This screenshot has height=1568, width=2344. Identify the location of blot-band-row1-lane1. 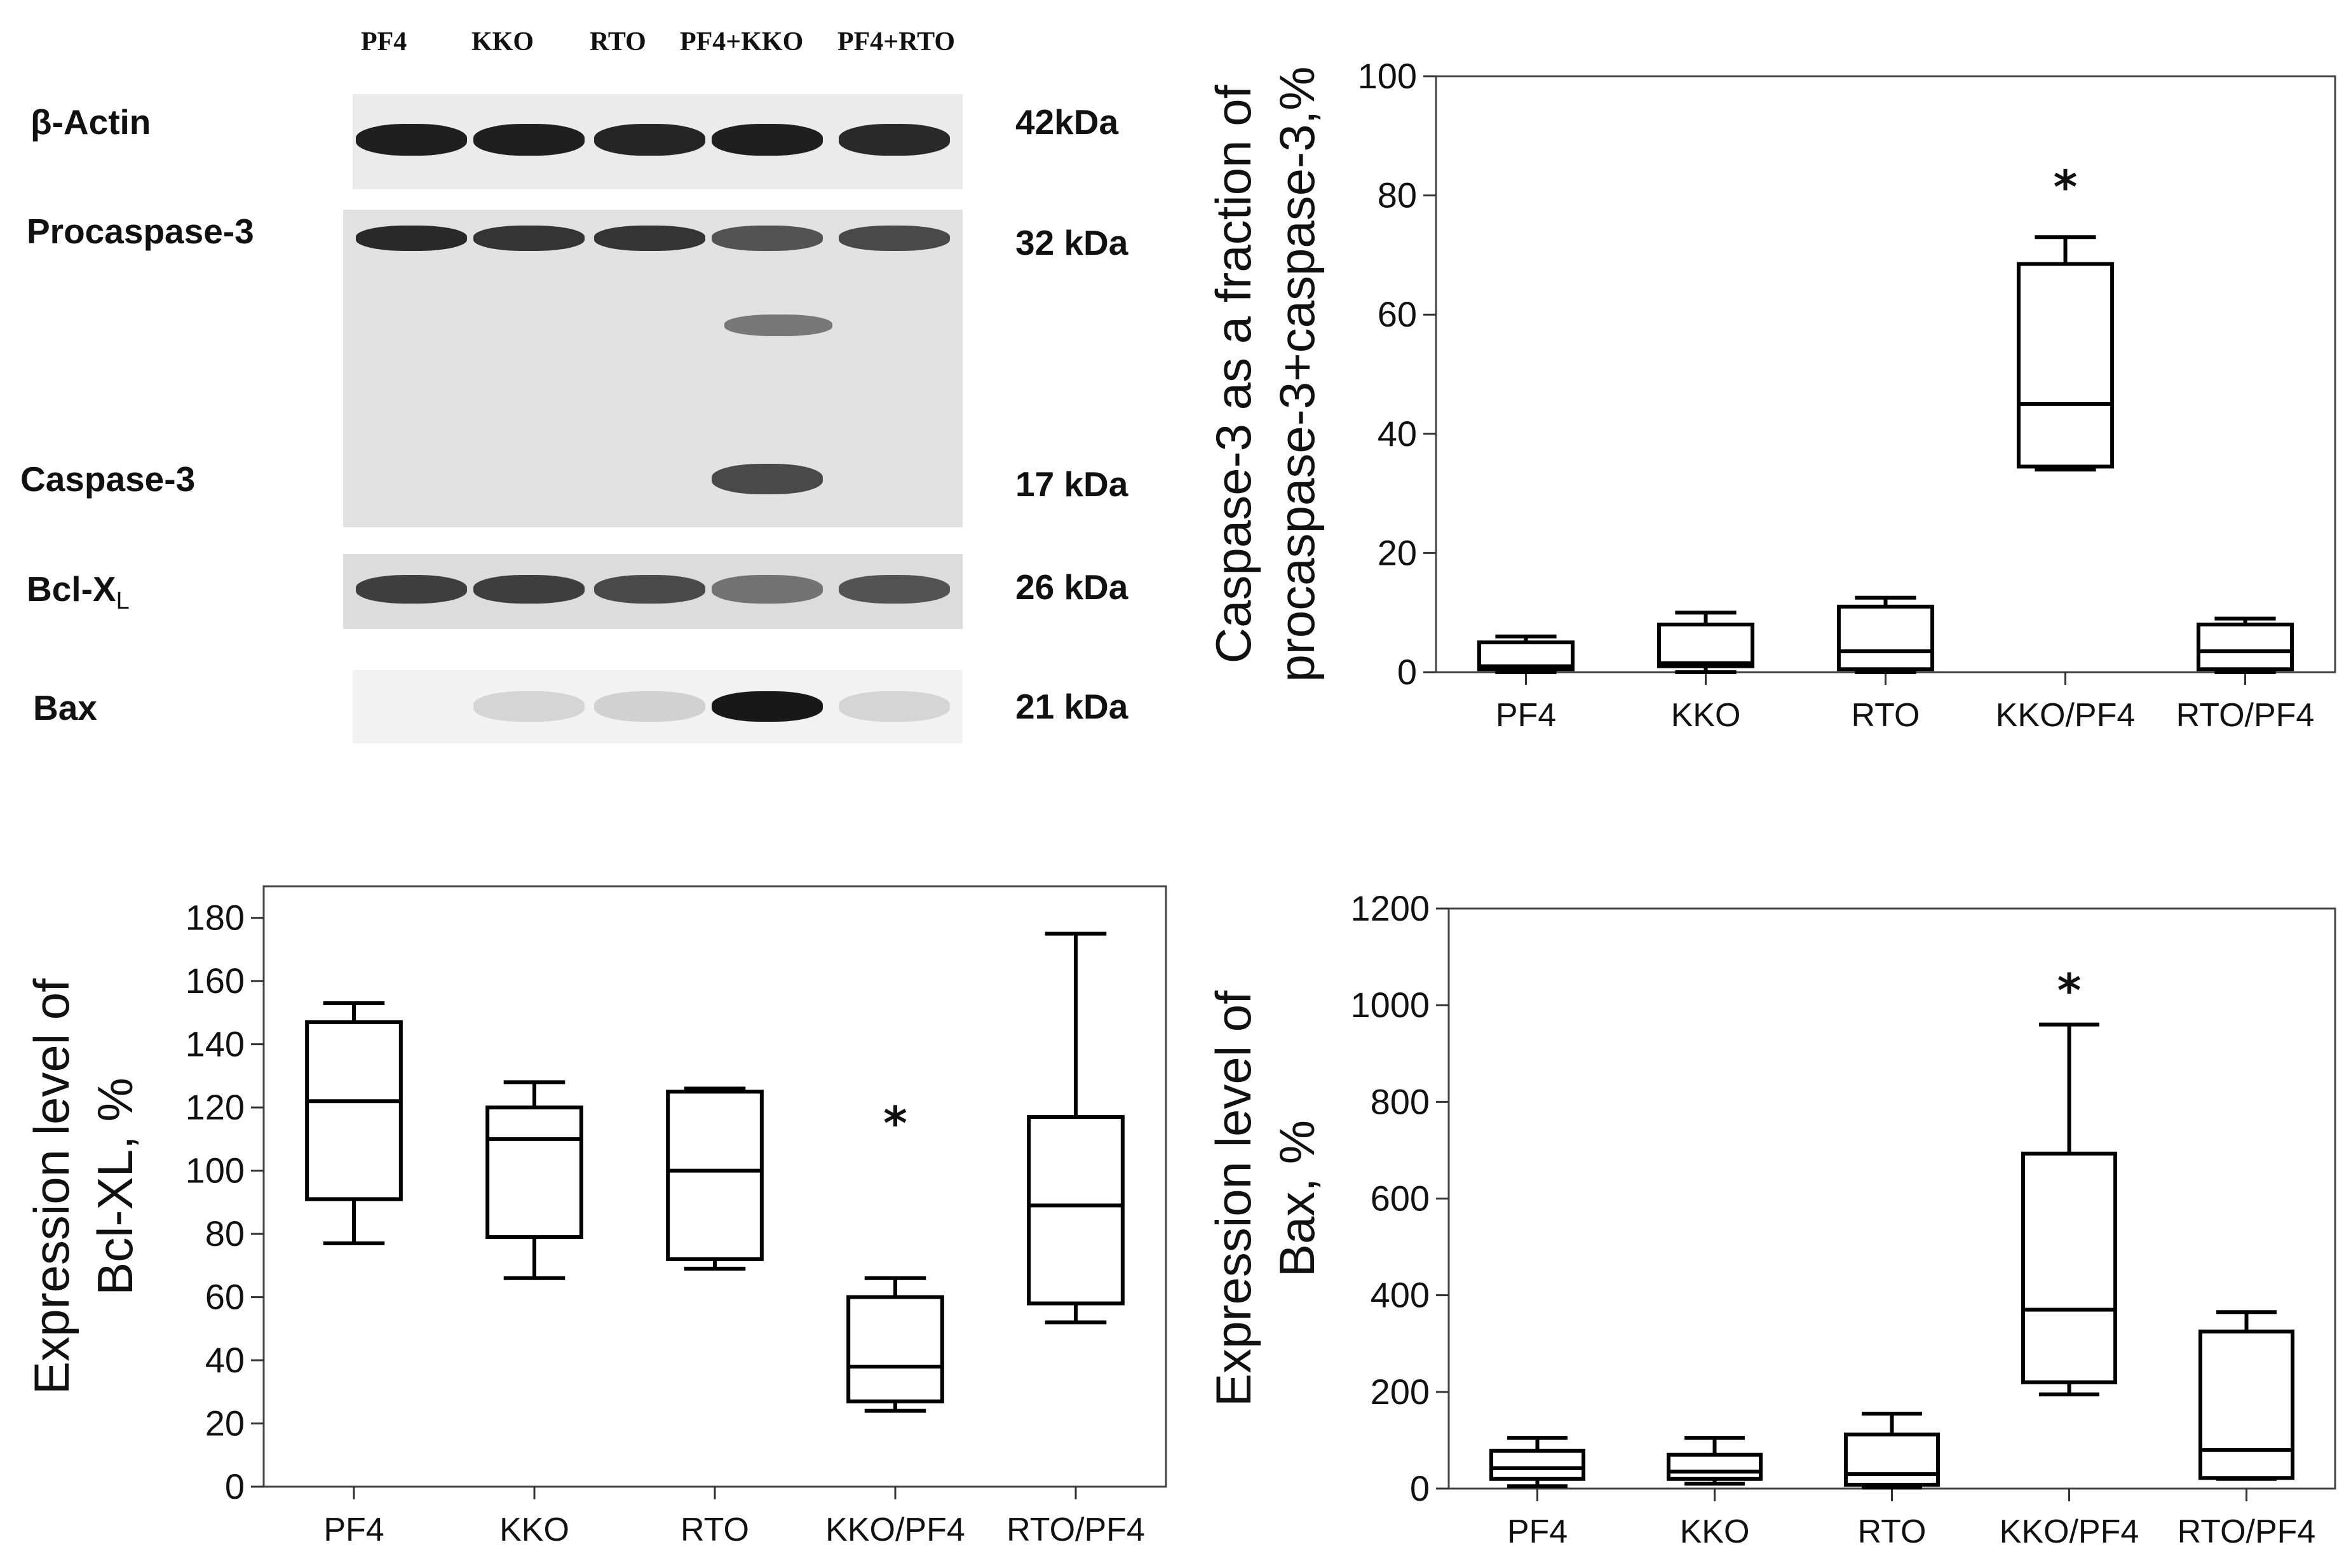
(529, 239).